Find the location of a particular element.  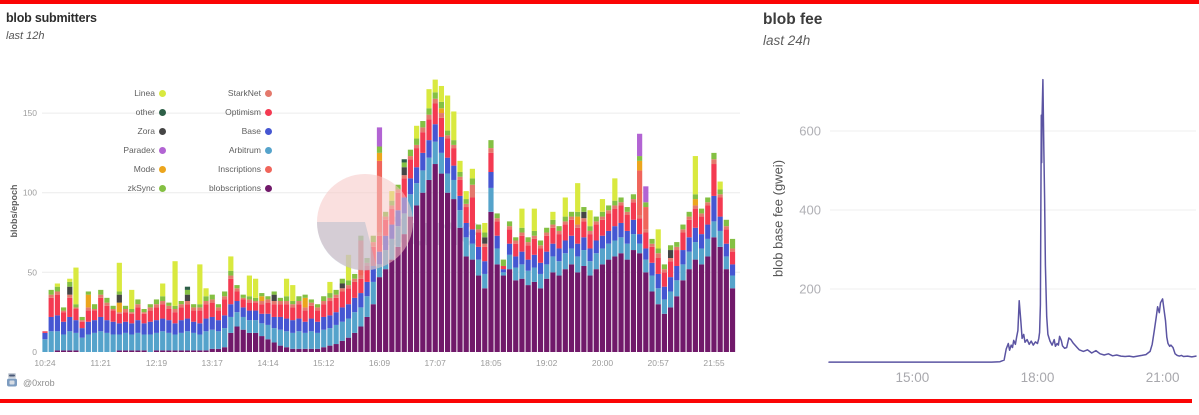

legend-label: Optimism is located at coordinates (243, 112).